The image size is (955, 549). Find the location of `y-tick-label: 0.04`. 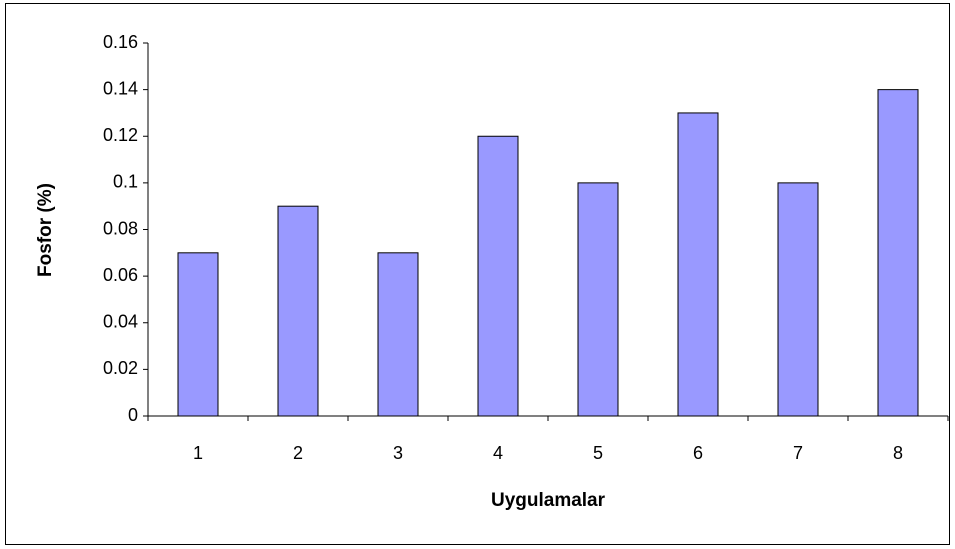

y-tick-label: 0.04 is located at coordinates (120, 322).